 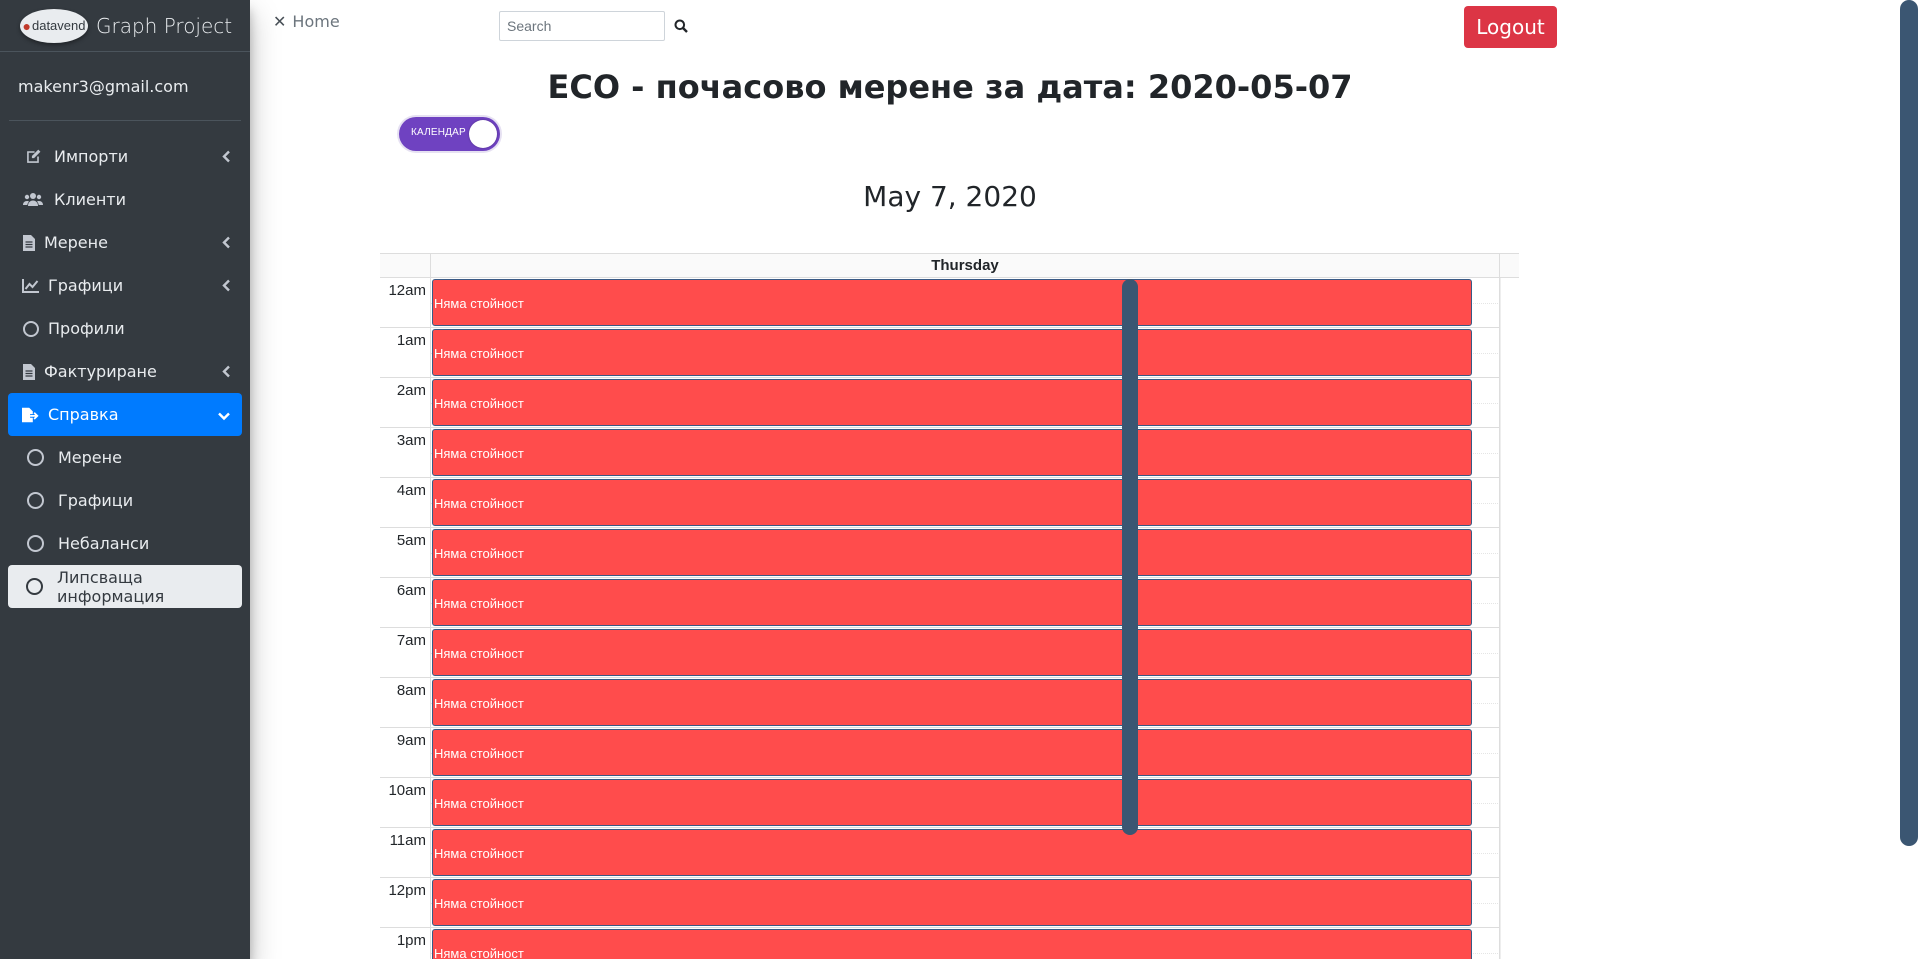 What do you see at coordinates (411, 340) in the screenshot?
I see `time-label: 1am` at bounding box center [411, 340].